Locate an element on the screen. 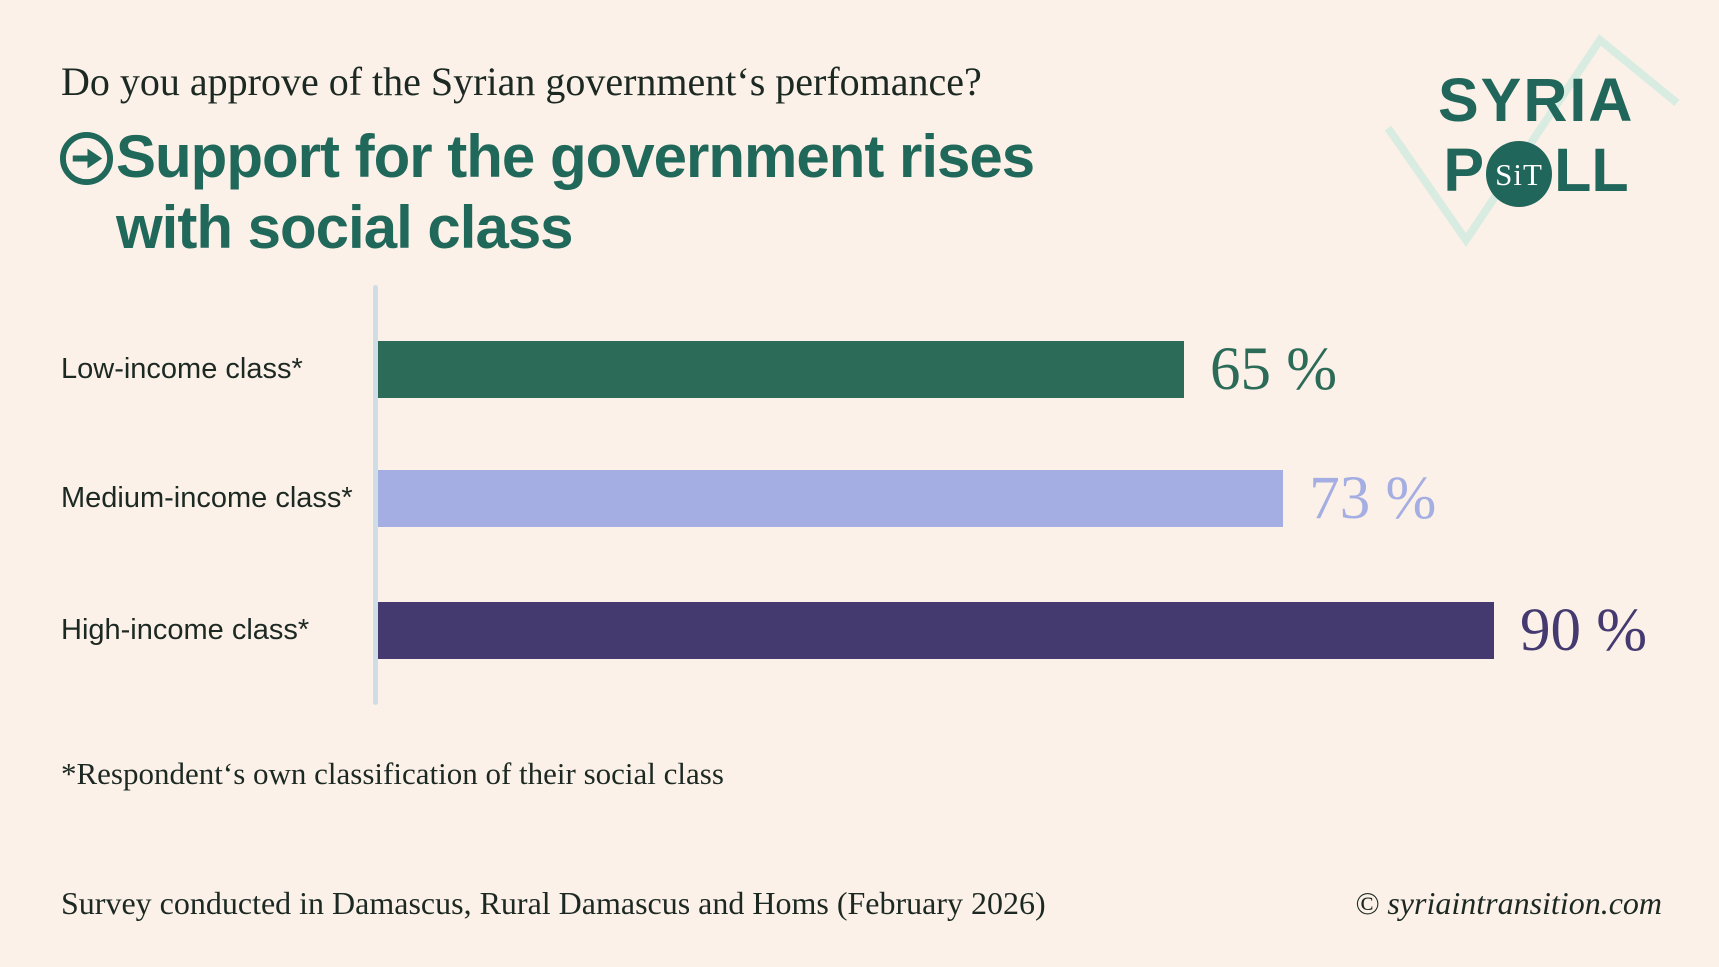 This screenshot has height=967, width=1719. bar-value-label: 90 % is located at coordinates (1584, 630).